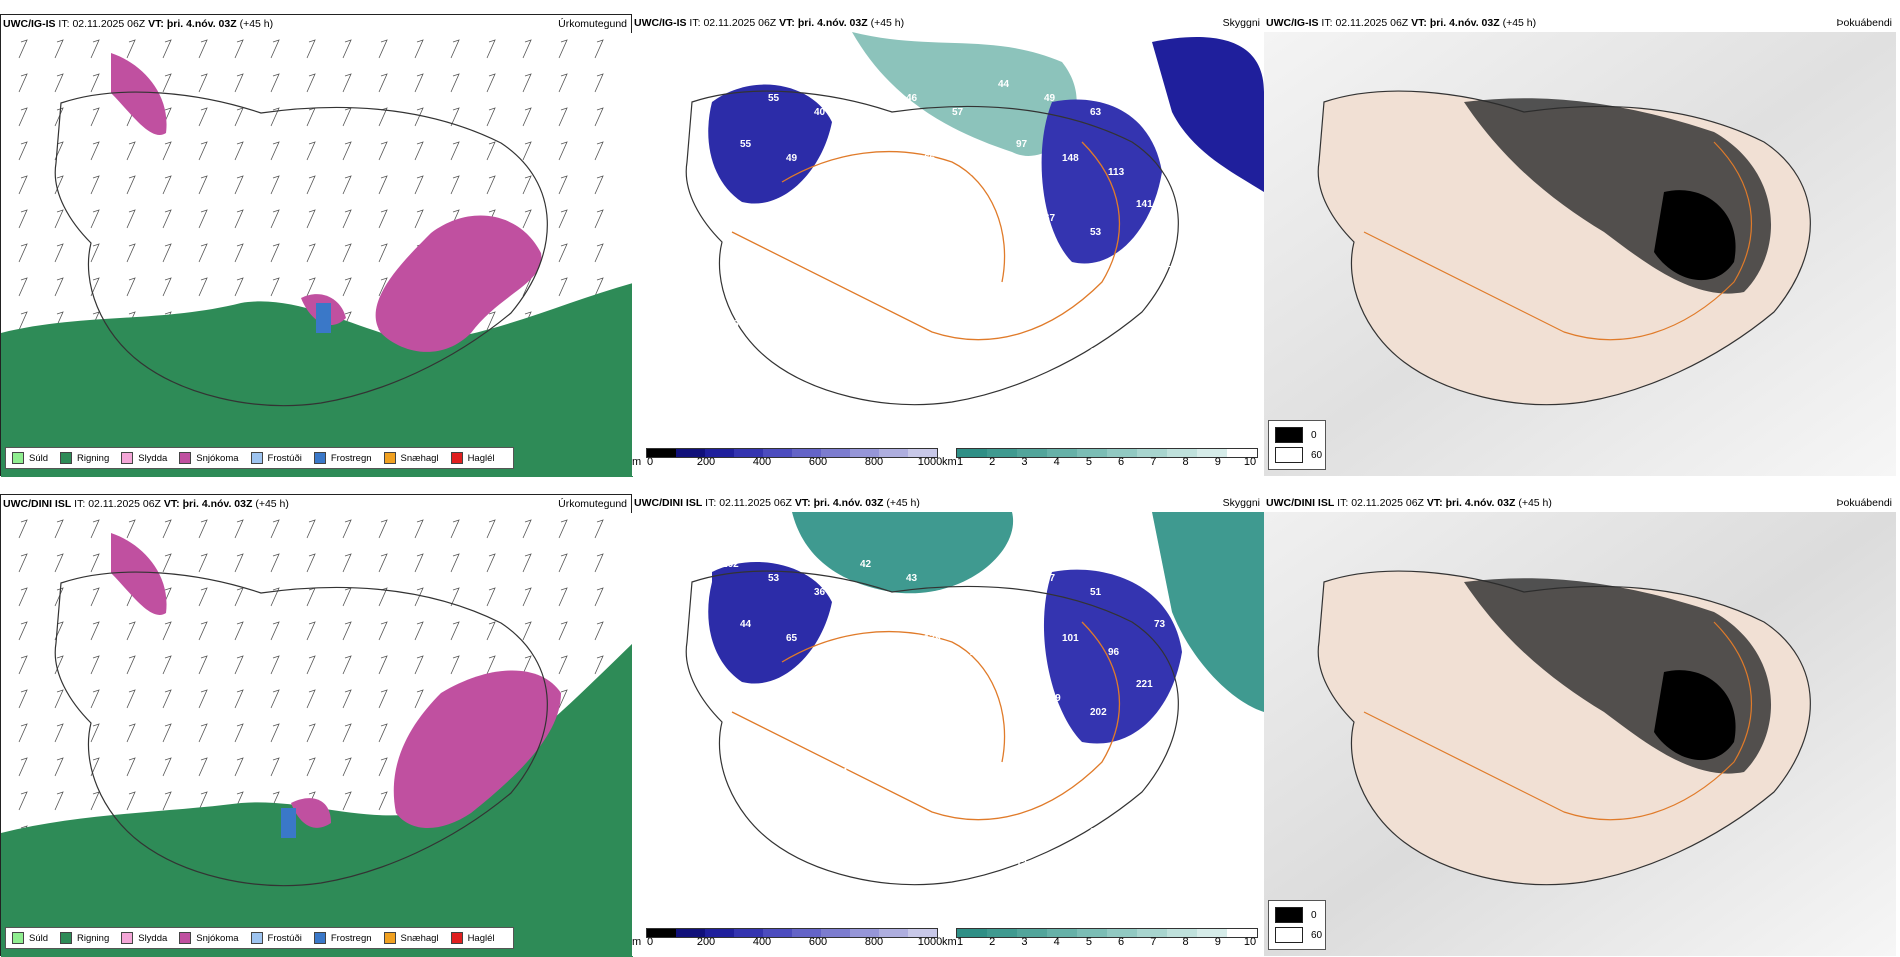 The width and height of the screenshot is (1900, 957). I want to click on cloud-base-label: 316, so click(776, 338).